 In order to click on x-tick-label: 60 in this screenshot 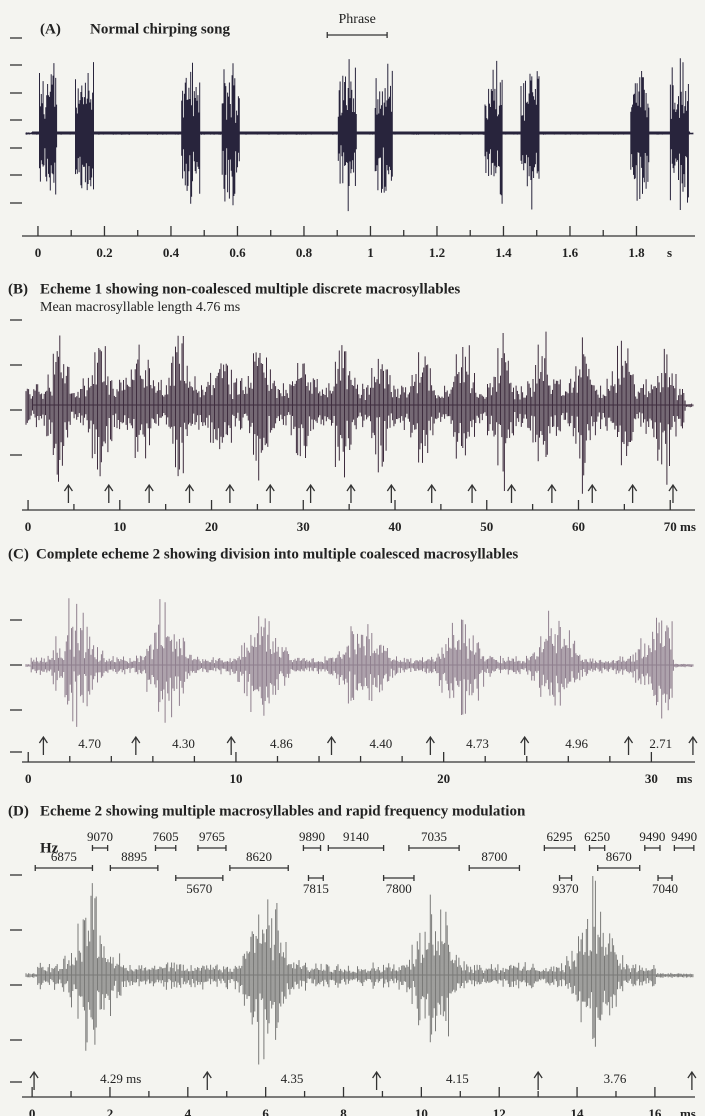, I will do `click(578, 526)`.